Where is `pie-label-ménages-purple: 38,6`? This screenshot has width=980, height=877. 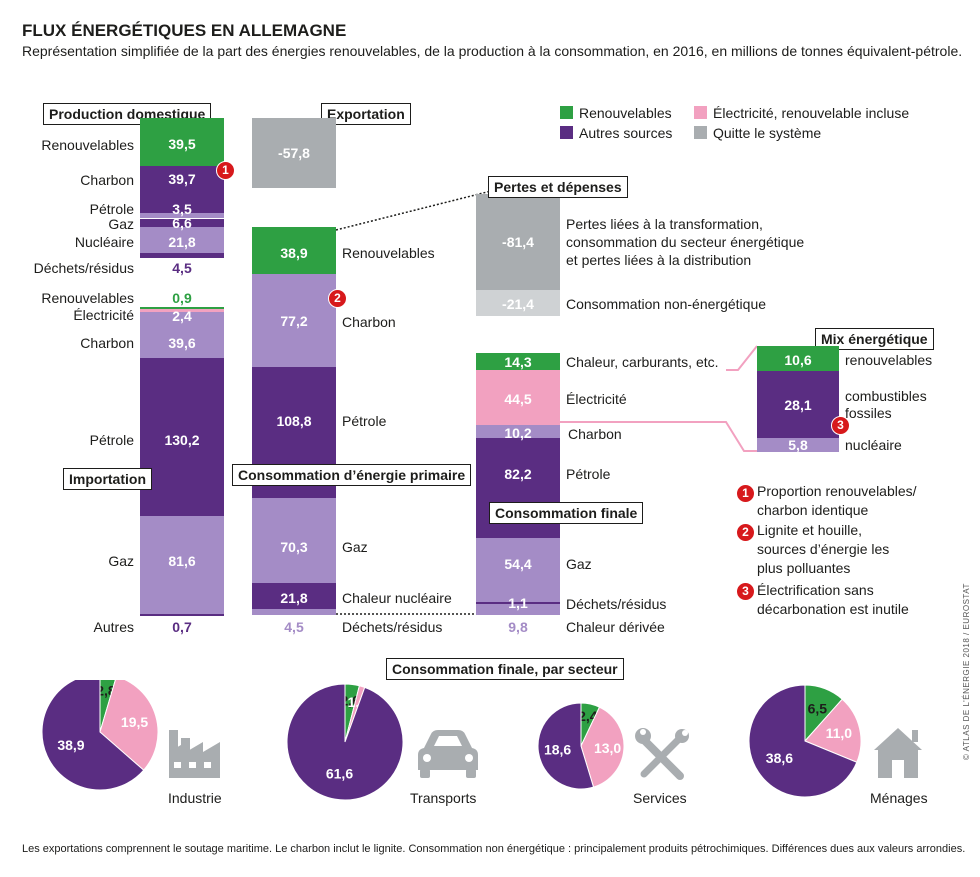 pie-label-ménages-purple: 38,6 is located at coordinates (779, 758).